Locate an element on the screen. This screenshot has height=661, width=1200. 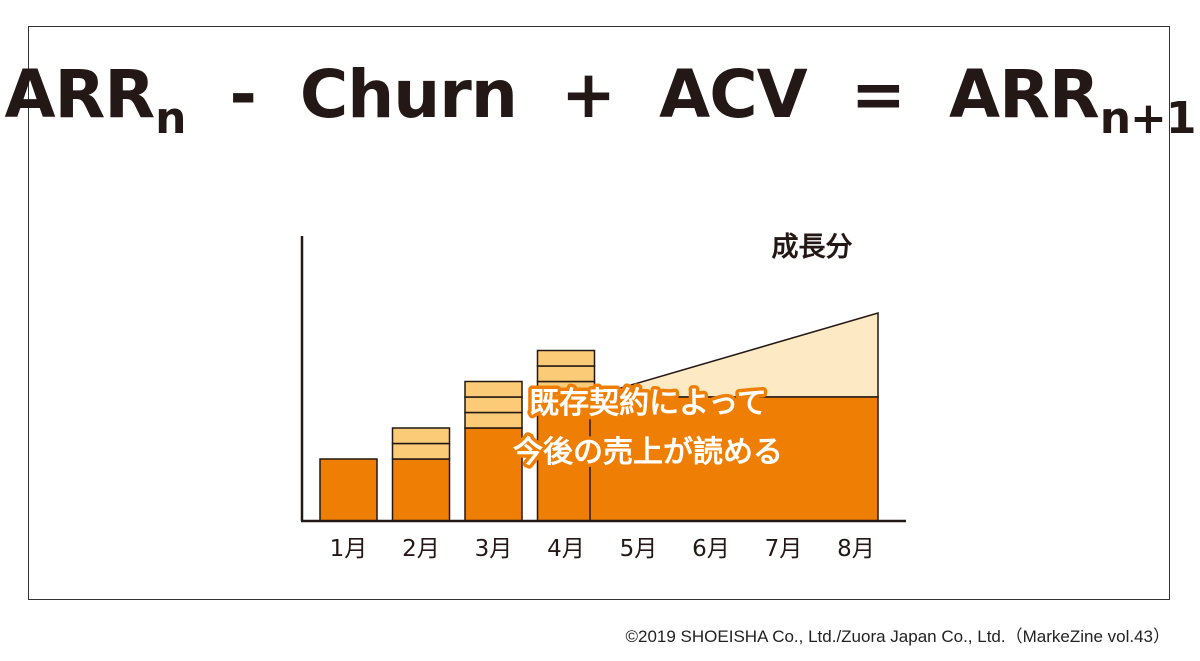
growth-label: 成長分 is located at coordinates (812, 247).